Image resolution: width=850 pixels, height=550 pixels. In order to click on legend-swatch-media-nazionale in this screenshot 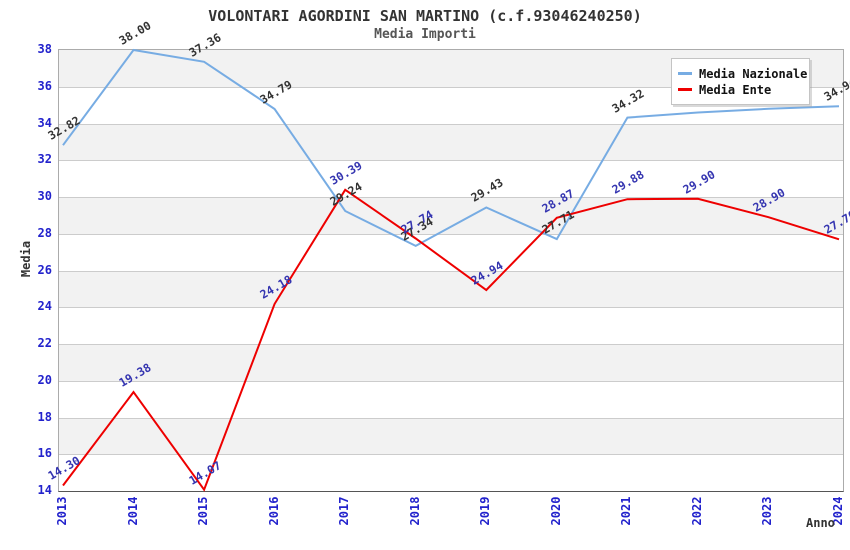, I will do `click(685, 73)`.